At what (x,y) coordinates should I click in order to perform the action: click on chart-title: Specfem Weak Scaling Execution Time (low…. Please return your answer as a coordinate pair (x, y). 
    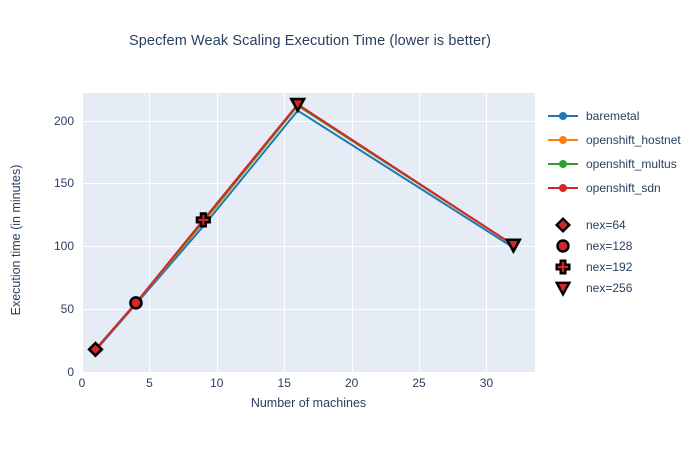
    Looking at the image, I should click on (310, 41).